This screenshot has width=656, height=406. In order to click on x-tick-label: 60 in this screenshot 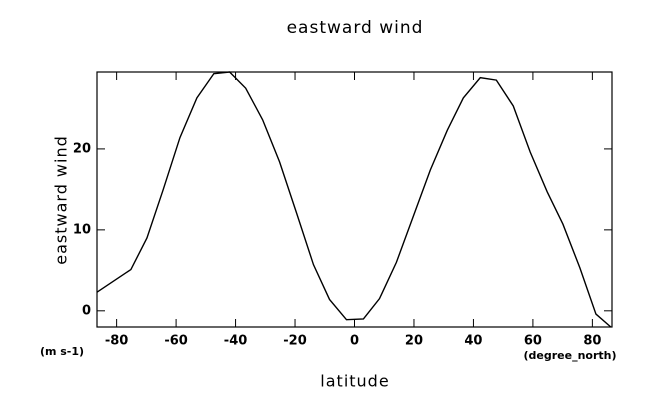, I will do `click(533, 341)`.